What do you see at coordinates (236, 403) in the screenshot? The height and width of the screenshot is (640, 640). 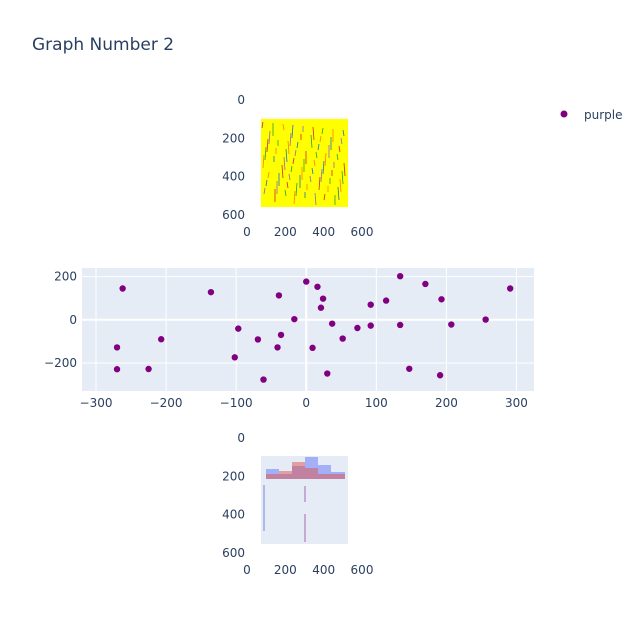 I see `x-tick-label: −100` at bounding box center [236, 403].